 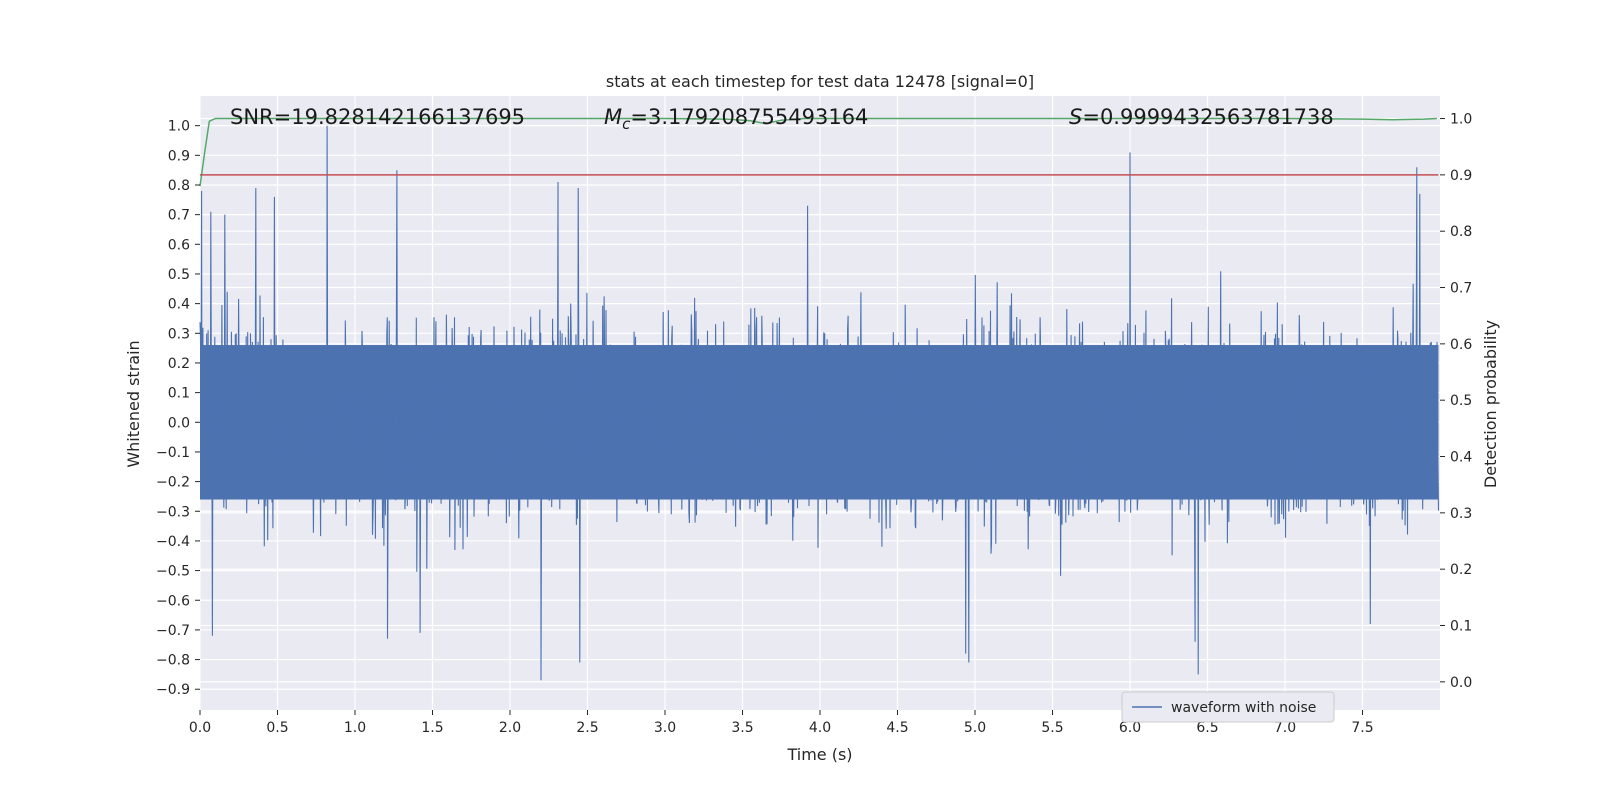 I want to click on y-tick-label: 0.3, so click(x=179, y=334).